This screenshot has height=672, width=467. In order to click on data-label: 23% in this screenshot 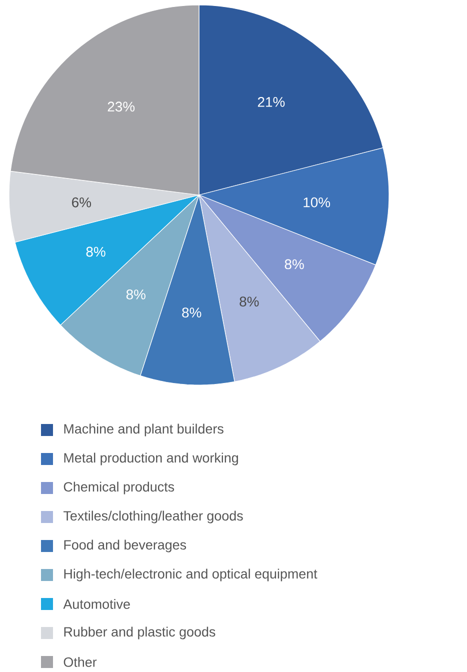, I will do `click(121, 107)`.